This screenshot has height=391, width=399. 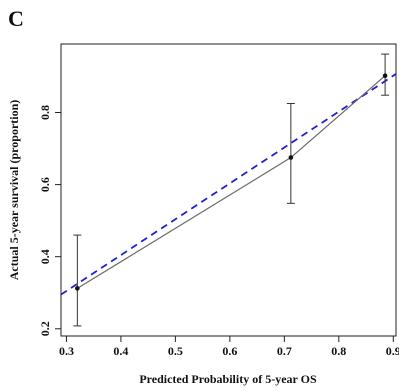 I want to click on y-tick-label: 0.6, so click(x=45, y=184).